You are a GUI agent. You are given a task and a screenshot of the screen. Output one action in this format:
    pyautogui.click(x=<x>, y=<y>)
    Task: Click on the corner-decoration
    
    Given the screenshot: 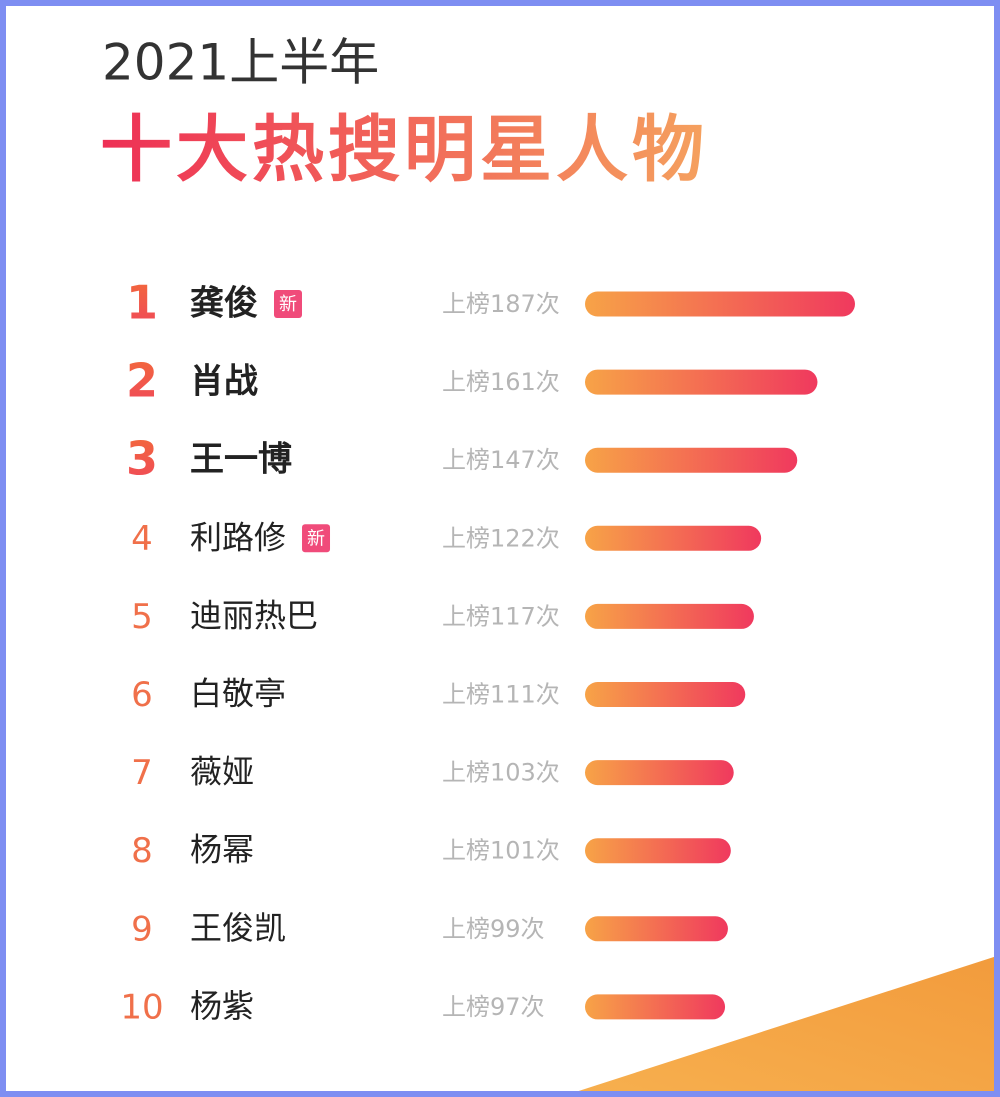 What is the action you would take?
    pyautogui.click(x=780, y=1026)
    